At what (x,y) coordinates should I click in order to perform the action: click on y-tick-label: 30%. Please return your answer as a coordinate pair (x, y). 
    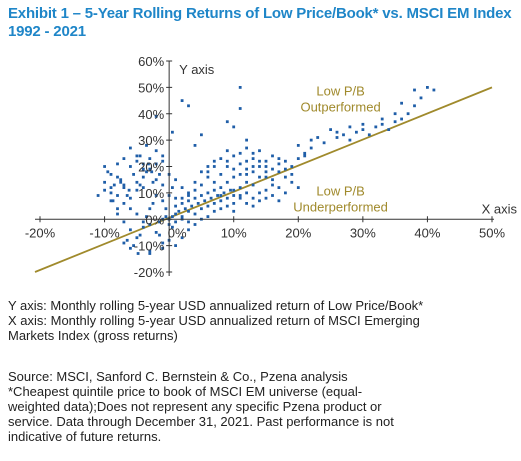
    Looking at the image, I should click on (151, 140).